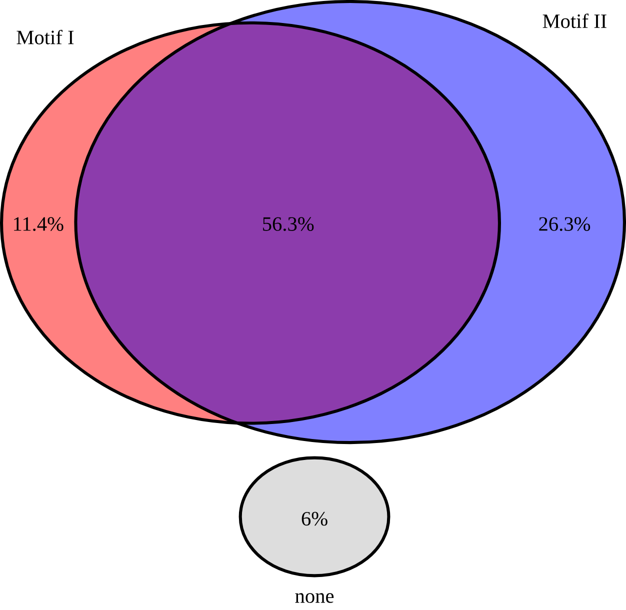 The height and width of the screenshot is (610, 626). Describe the element at coordinates (564, 224) in the screenshot. I see `data-label: 26.3%` at that location.